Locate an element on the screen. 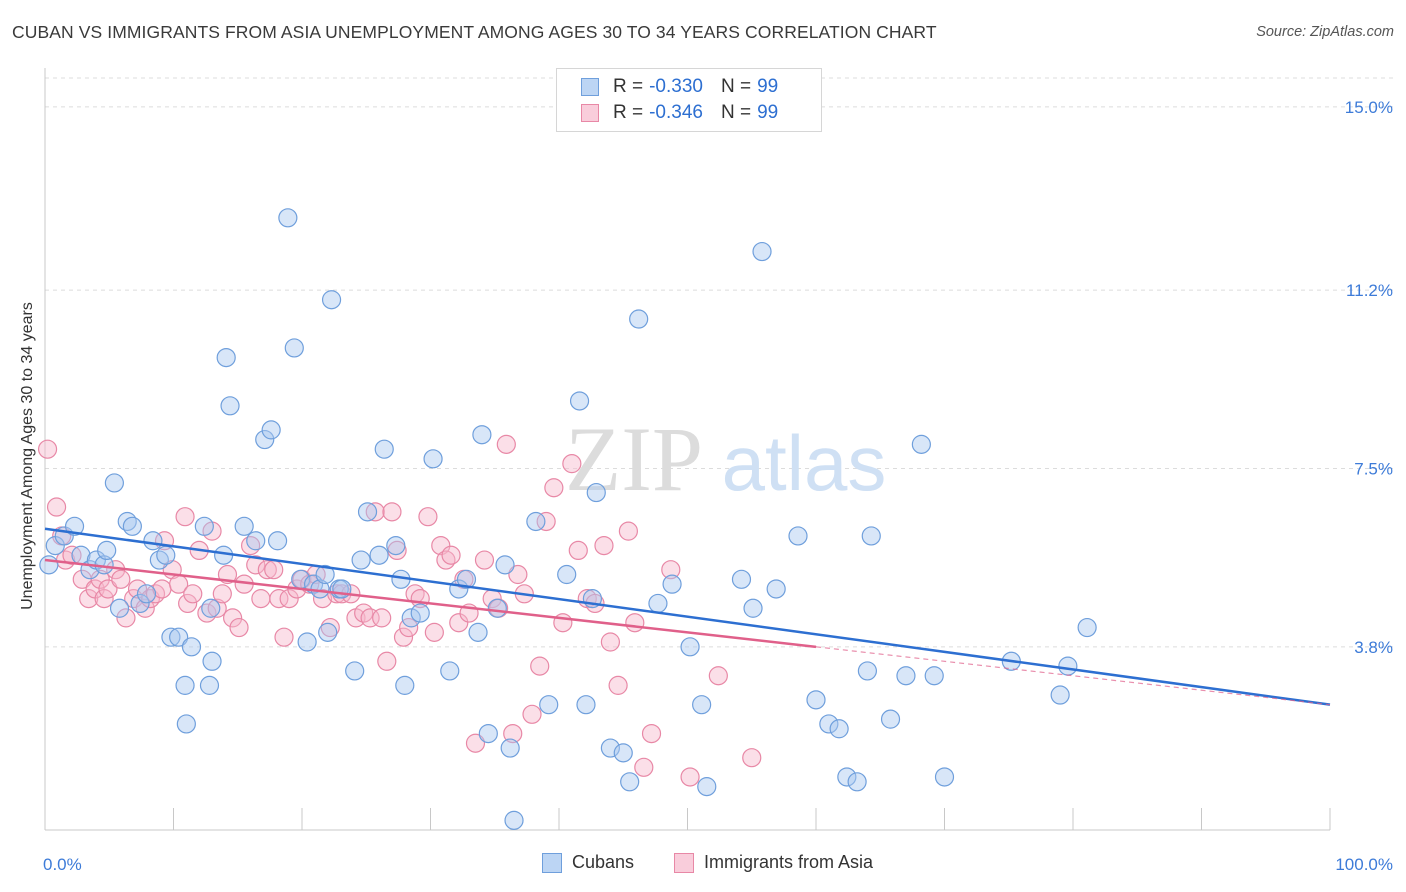 This screenshot has width=1406, height=892. chart-source: Source: ZipAtlas.com is located at coordinates (1325, 32).